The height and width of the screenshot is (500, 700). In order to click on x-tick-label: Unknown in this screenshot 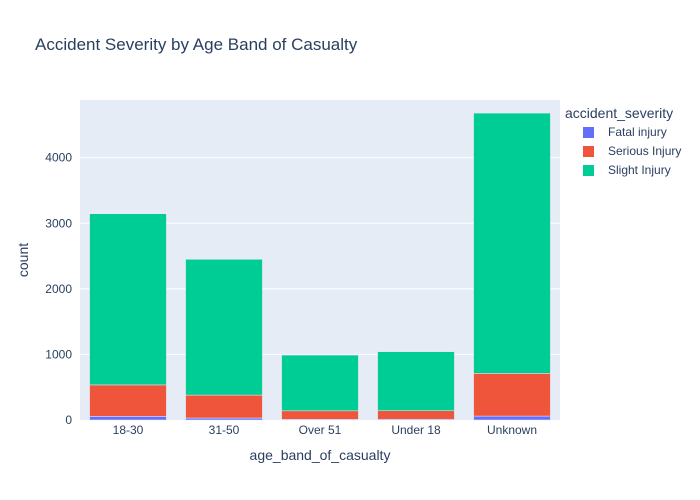, I will do `click(512, 430)`.